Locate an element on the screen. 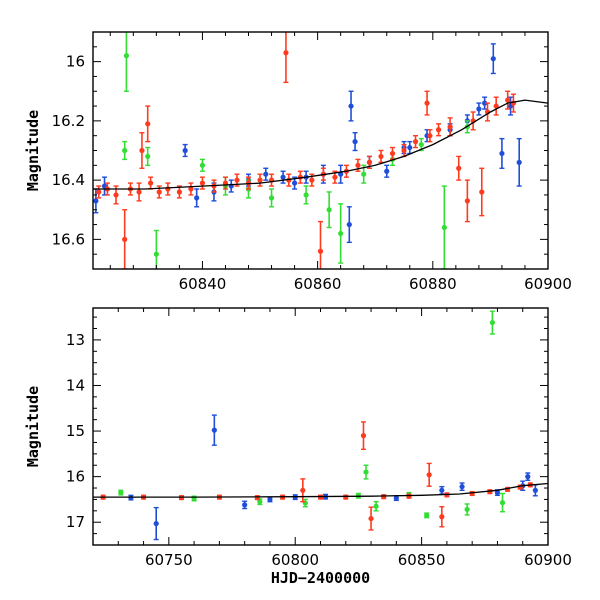  y-tick-label: 16.6 is located at coordinates (68, 239).